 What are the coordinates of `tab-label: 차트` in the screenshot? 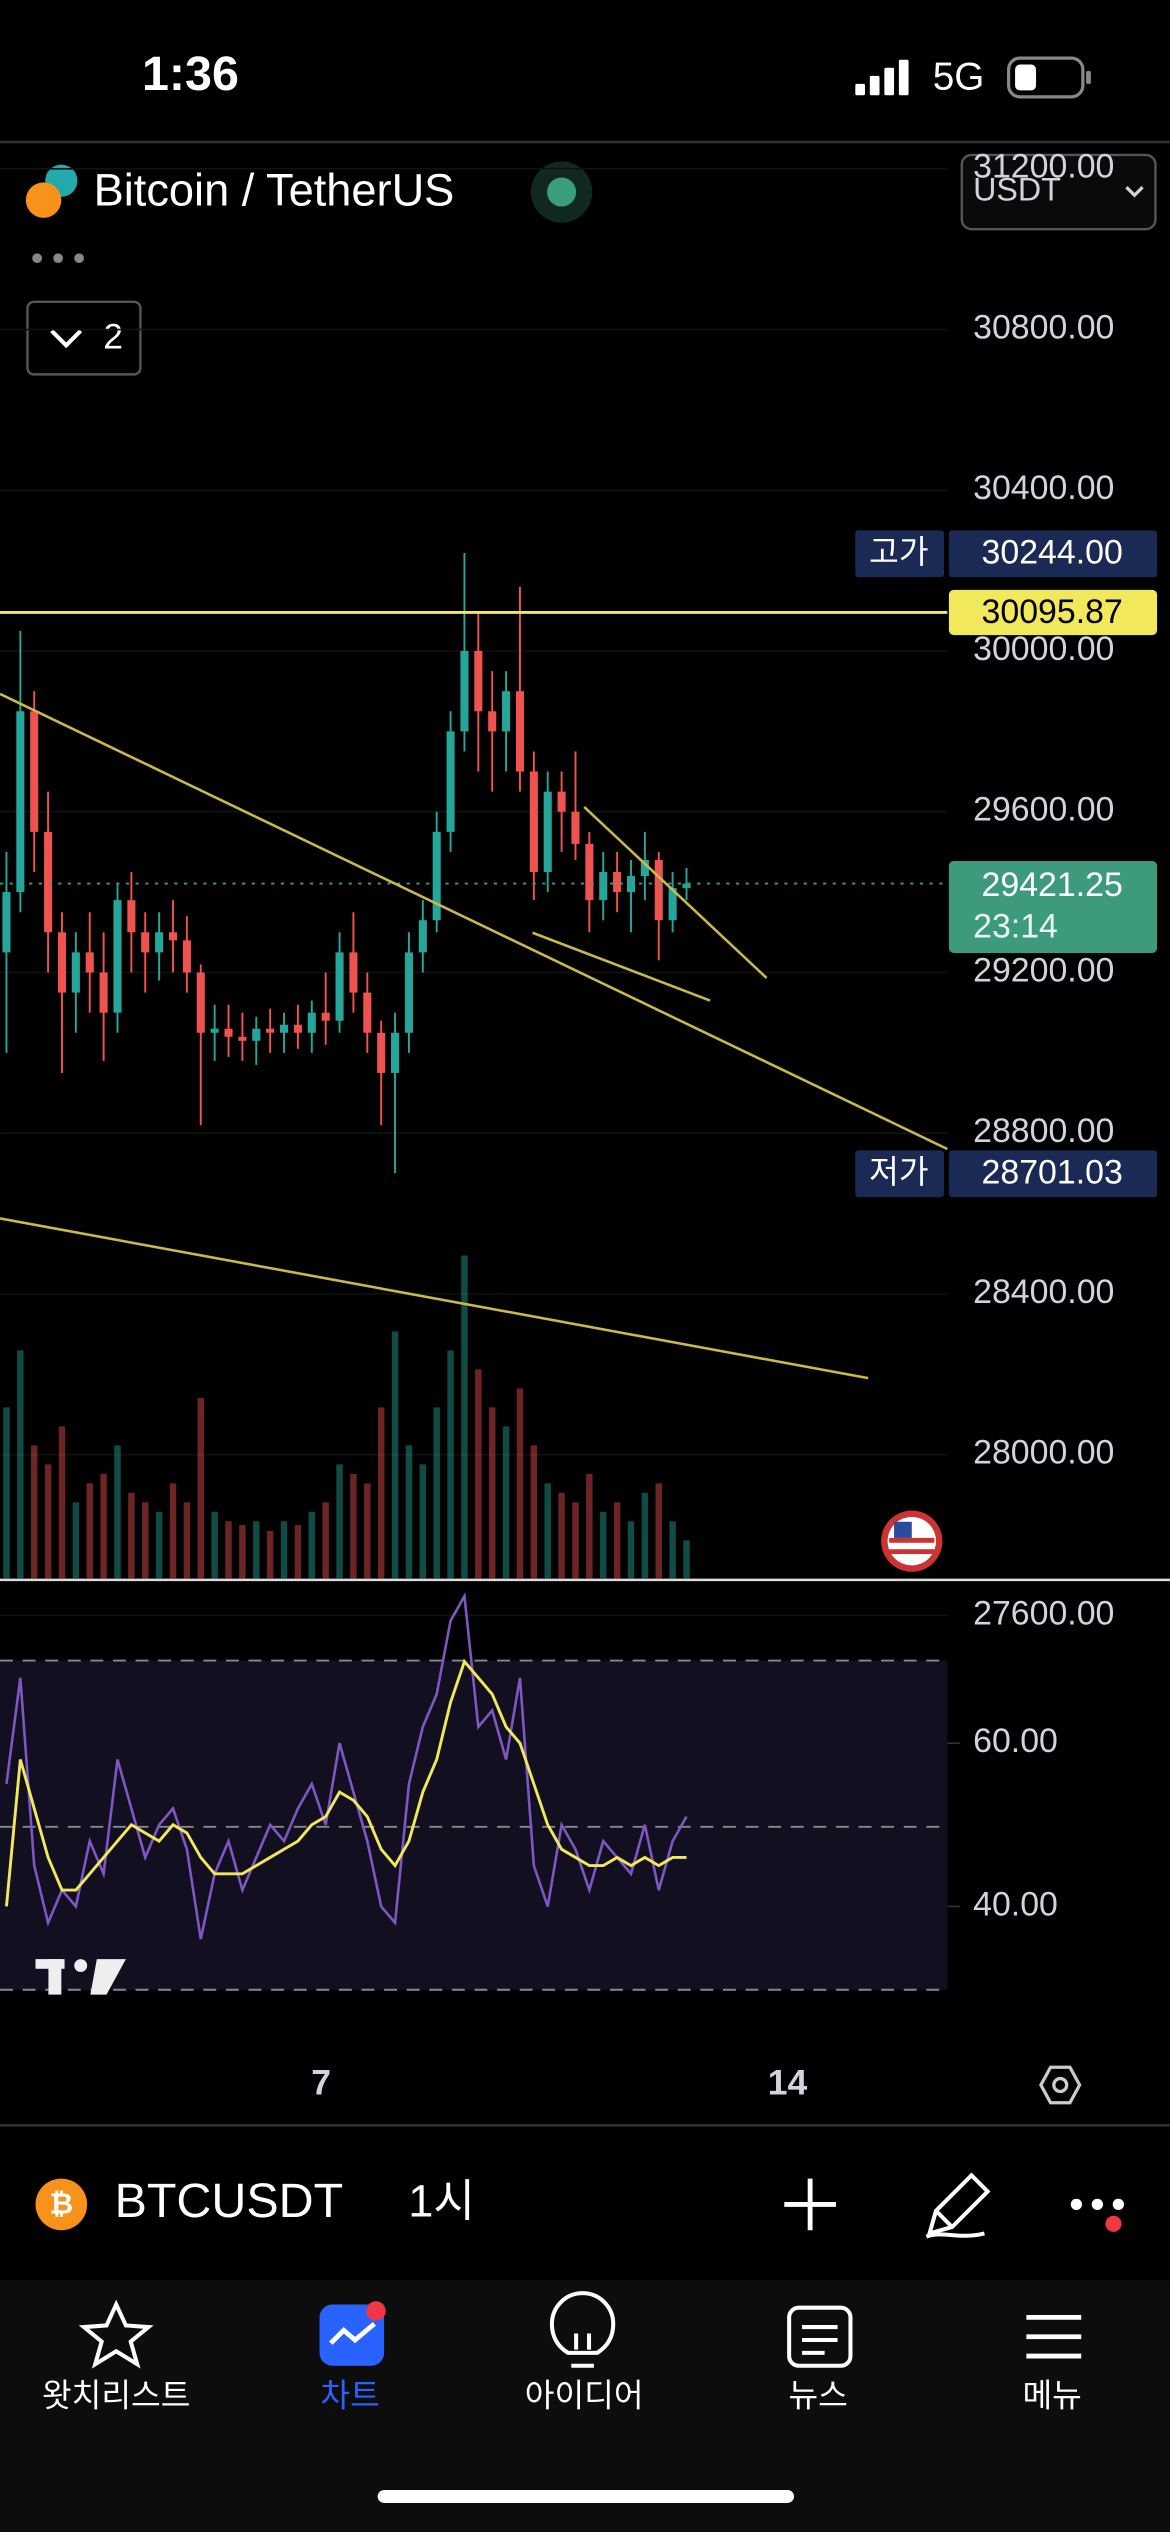 It's located at (350, 2396).